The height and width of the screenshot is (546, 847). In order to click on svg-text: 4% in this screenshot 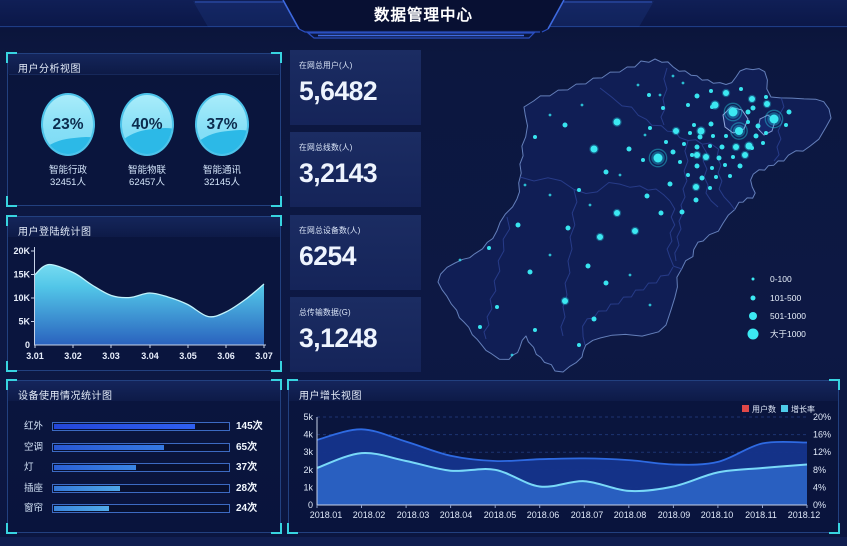, I will do `click(819, 487)`.